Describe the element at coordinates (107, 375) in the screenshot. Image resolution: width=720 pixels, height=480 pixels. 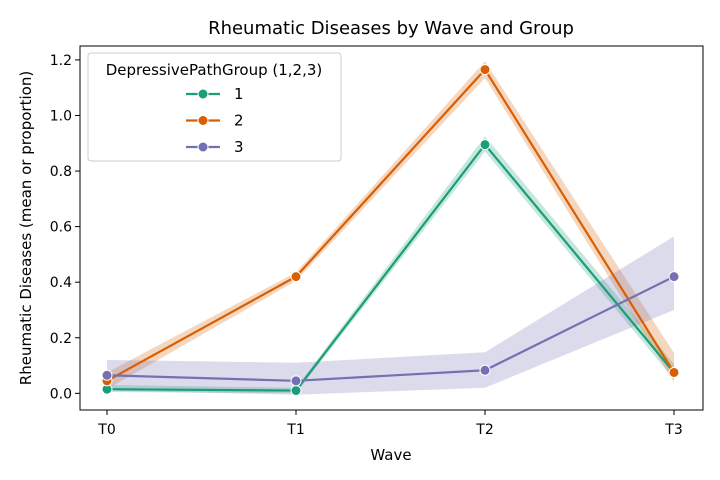
I see `point-series-3-T0` at that location.